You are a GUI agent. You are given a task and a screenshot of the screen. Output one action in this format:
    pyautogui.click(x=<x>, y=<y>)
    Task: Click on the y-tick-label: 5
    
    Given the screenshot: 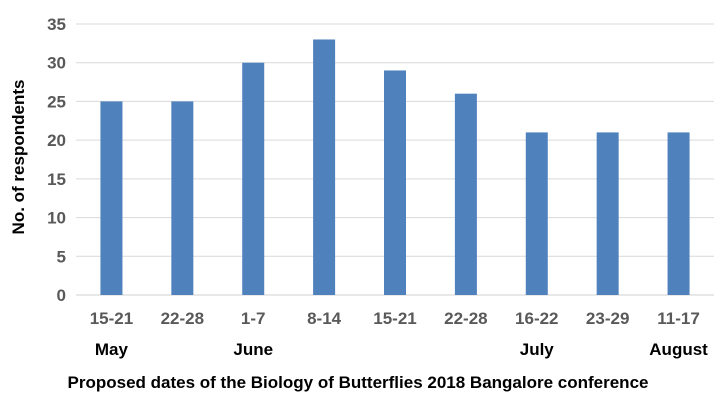 What is the action you would take?
    pyautogui.click(x=61, y=256)
    